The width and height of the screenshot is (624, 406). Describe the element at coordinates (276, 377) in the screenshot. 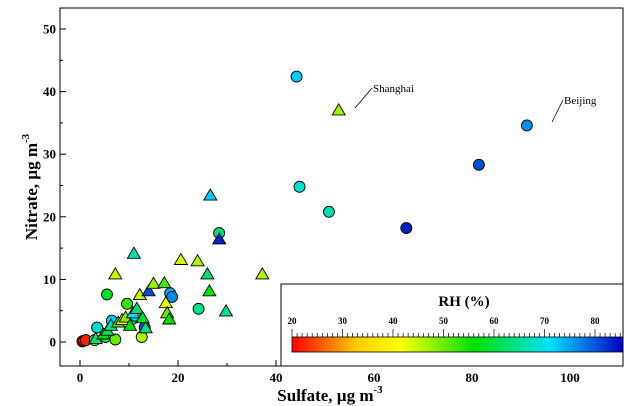

I see `x-tick-label: 40` at that location.